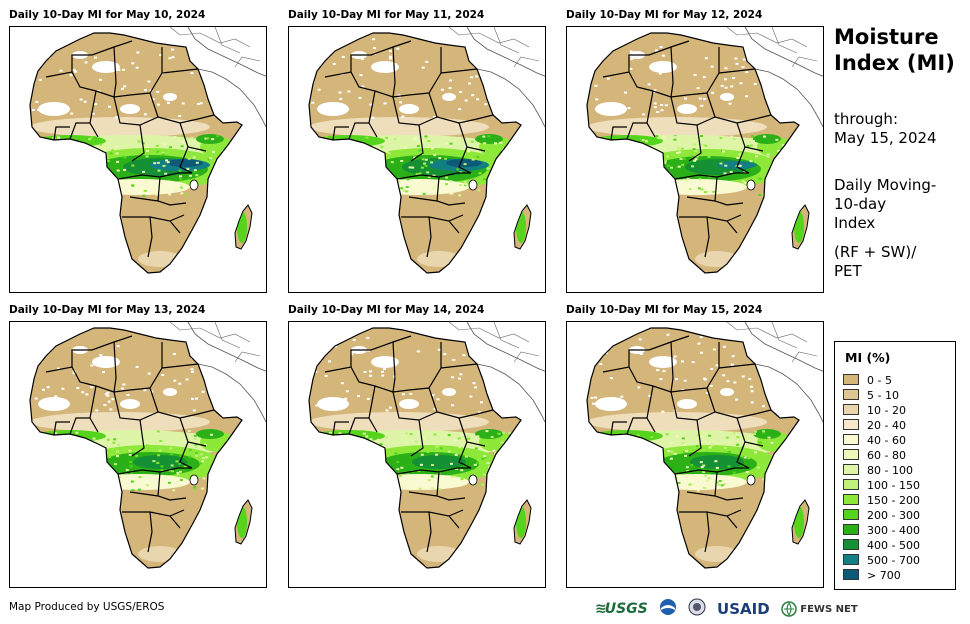 This screenshot has height=624, width=970. What do you see at coordinates (893, 500) in the screenshot?
I see `legend-label: 150 - 200` at bounding box center [893, 500].